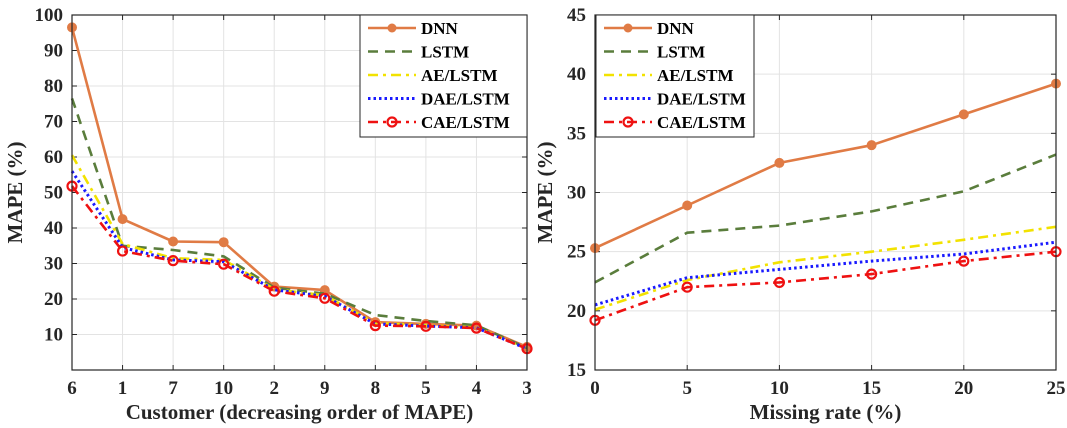  What do you see at coordinates (53, 193) in the screenshot?
I see `y-tick-label: 50` at bounding box center [53, 193].